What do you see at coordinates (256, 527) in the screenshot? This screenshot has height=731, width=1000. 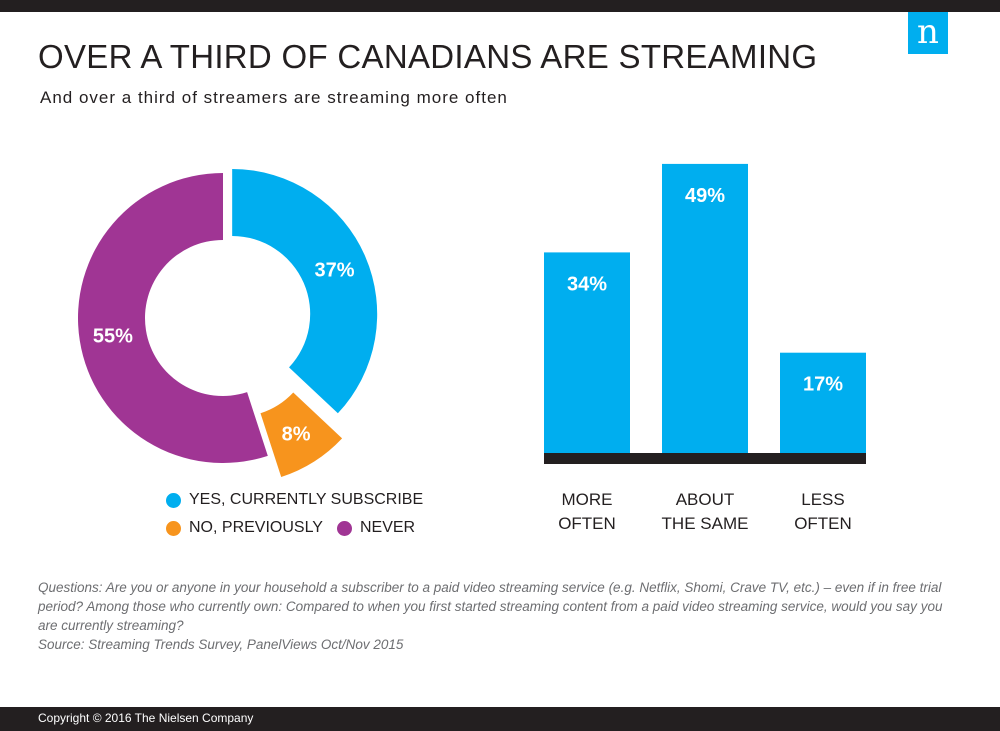 I see `legend-label-no: NO, PREVIOUSLY` at bounding box center [256, 527].